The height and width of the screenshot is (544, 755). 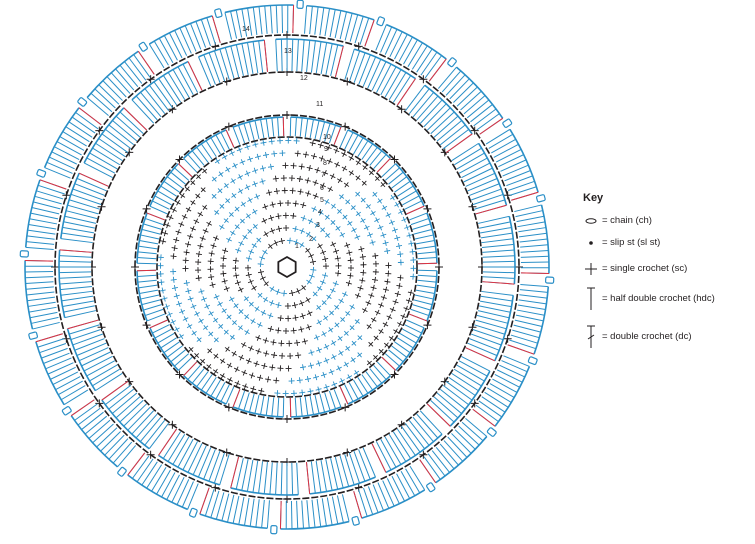 I want to click on round-number-label: 12, so click(x=304, y=78).